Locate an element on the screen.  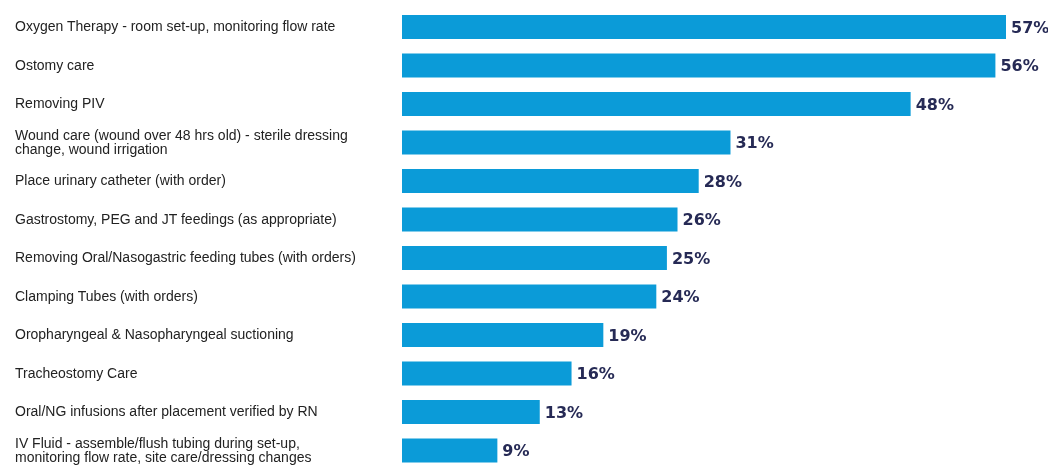
y-tick-label: Removing PIV is located at coordinates (60, 102).